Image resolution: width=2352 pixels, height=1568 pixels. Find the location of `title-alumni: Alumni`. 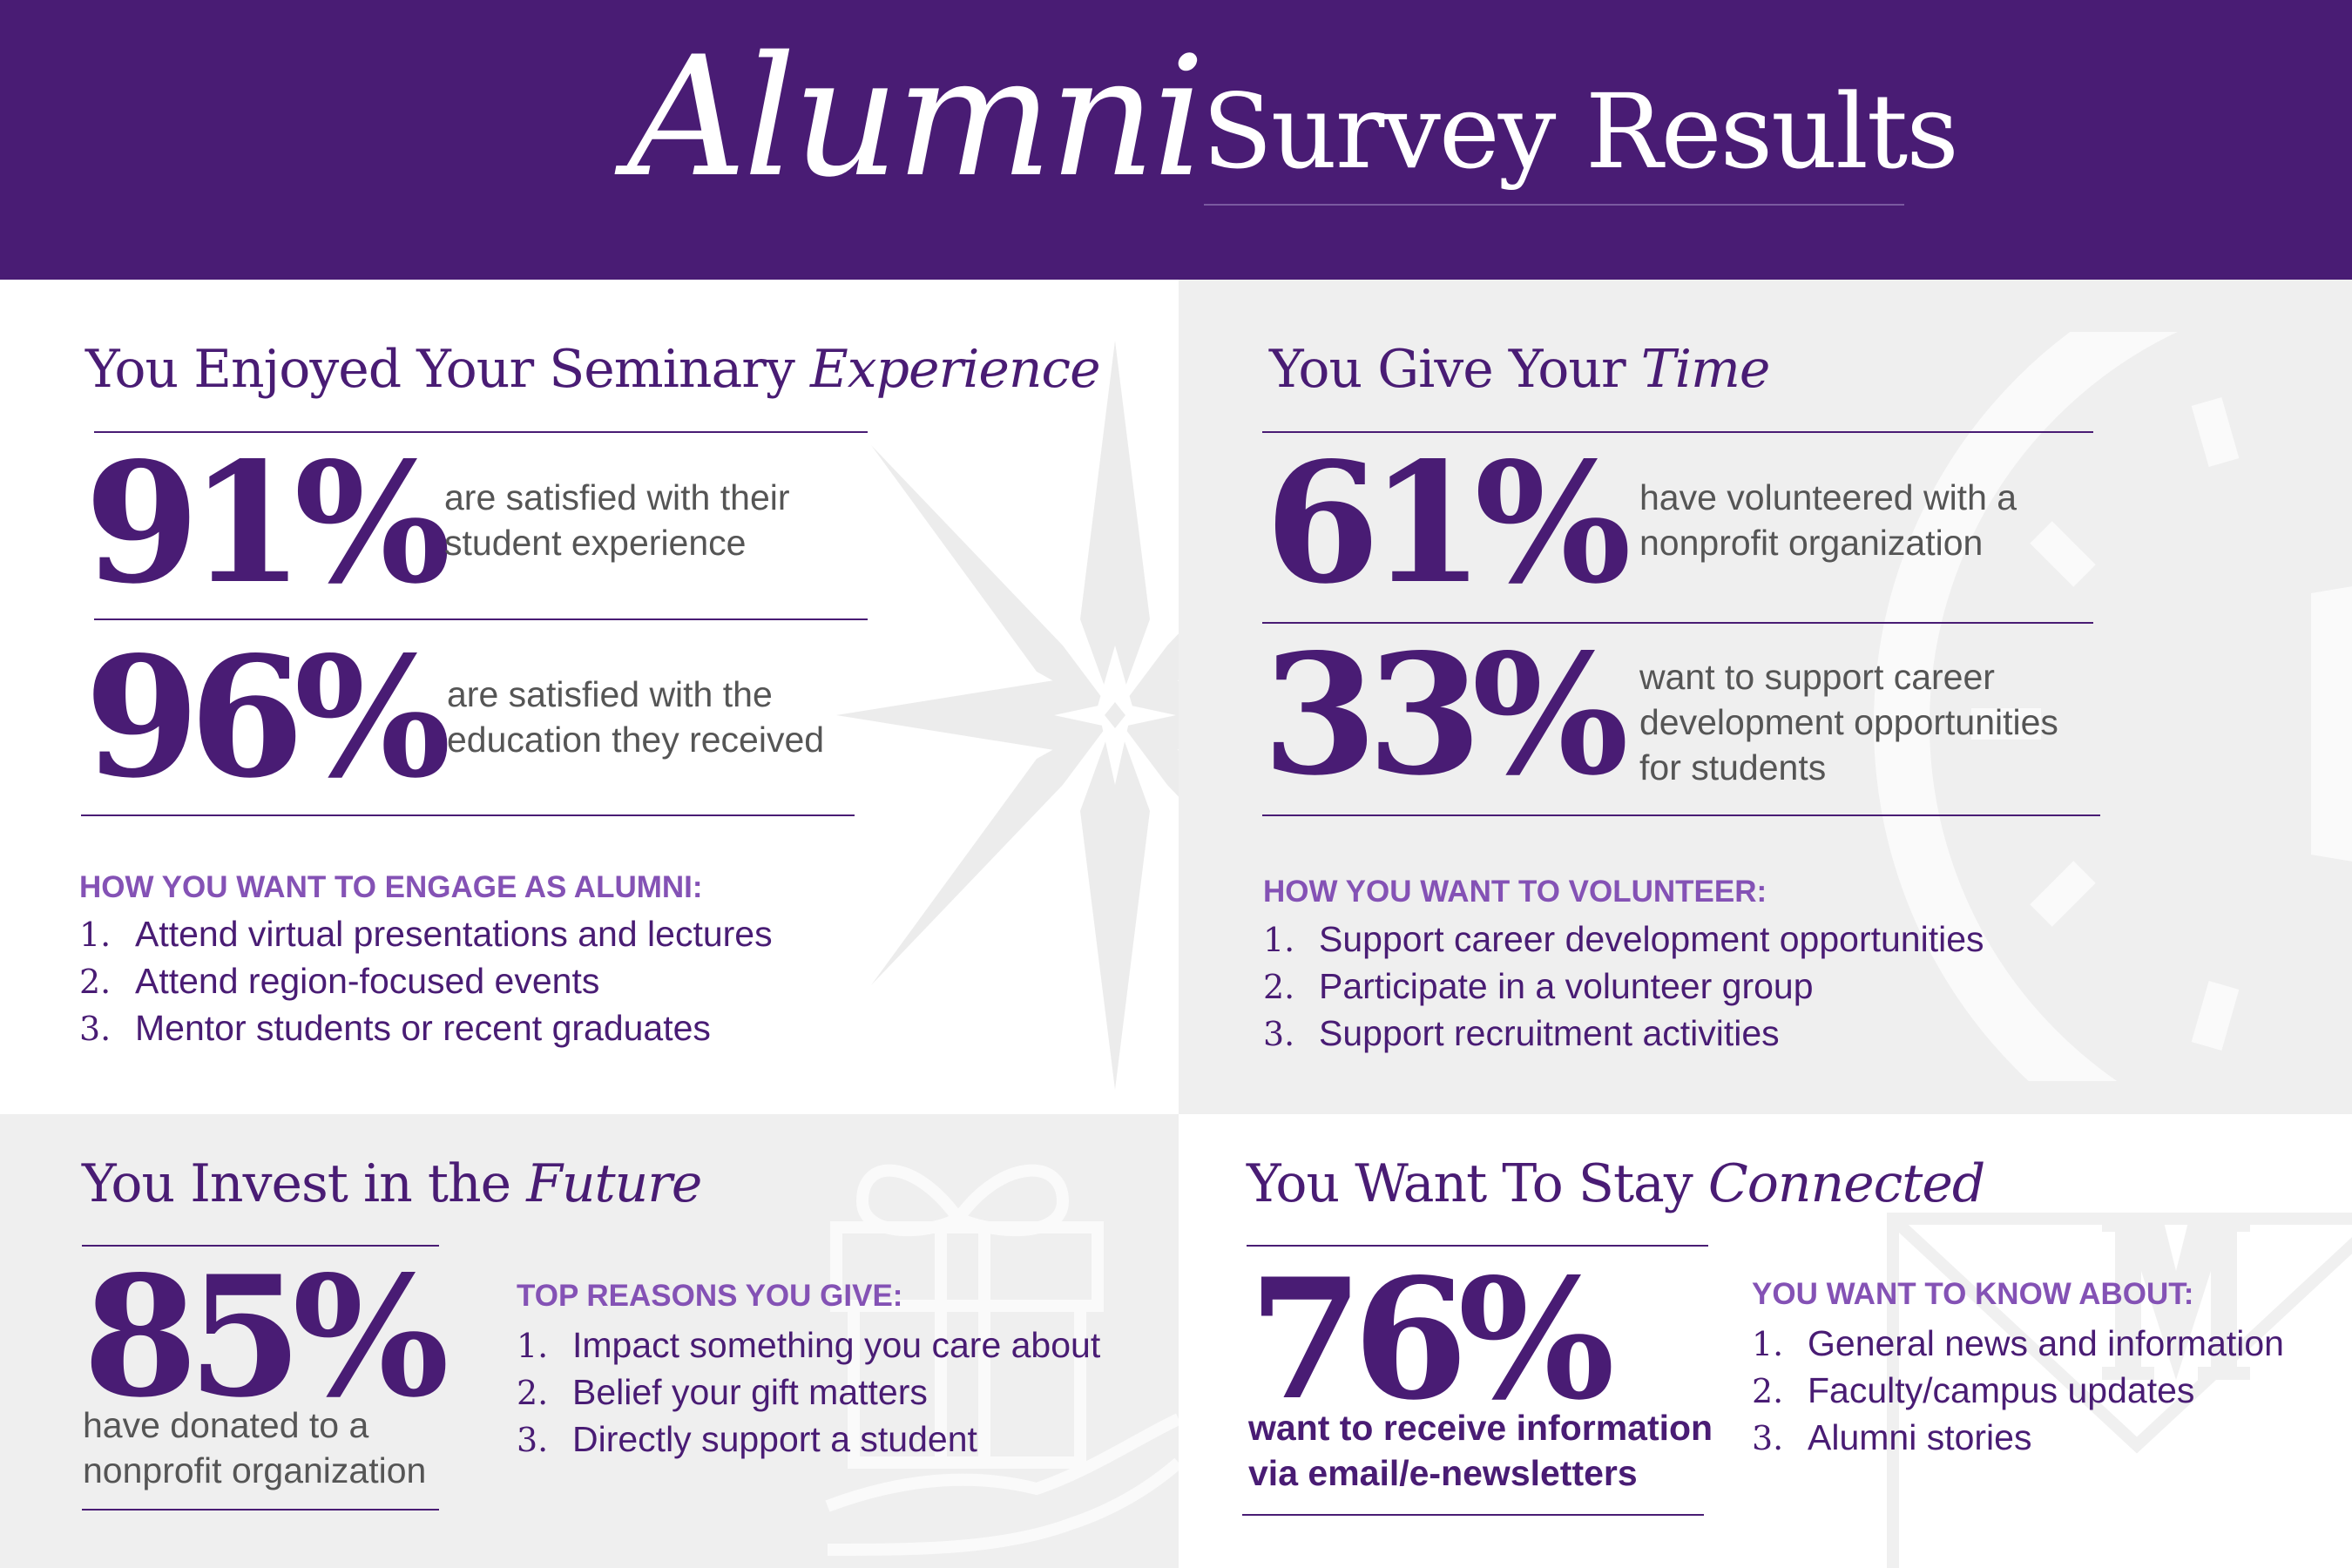

title-alumni: Alumni is located at coordinates (916, 117).